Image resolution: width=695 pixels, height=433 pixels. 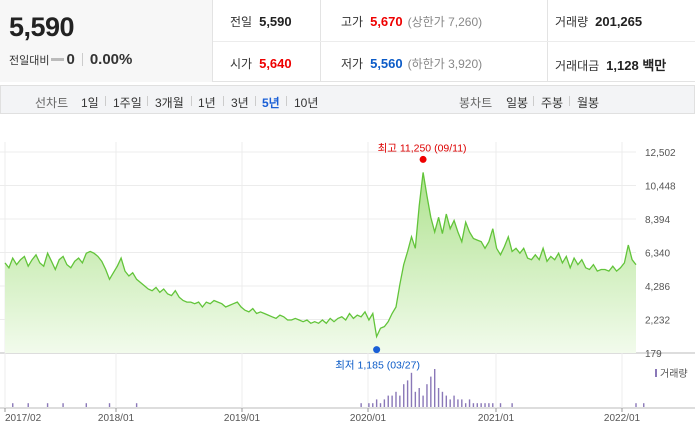 I want to click on period-3y: 3년, so click(x=240, y=103).